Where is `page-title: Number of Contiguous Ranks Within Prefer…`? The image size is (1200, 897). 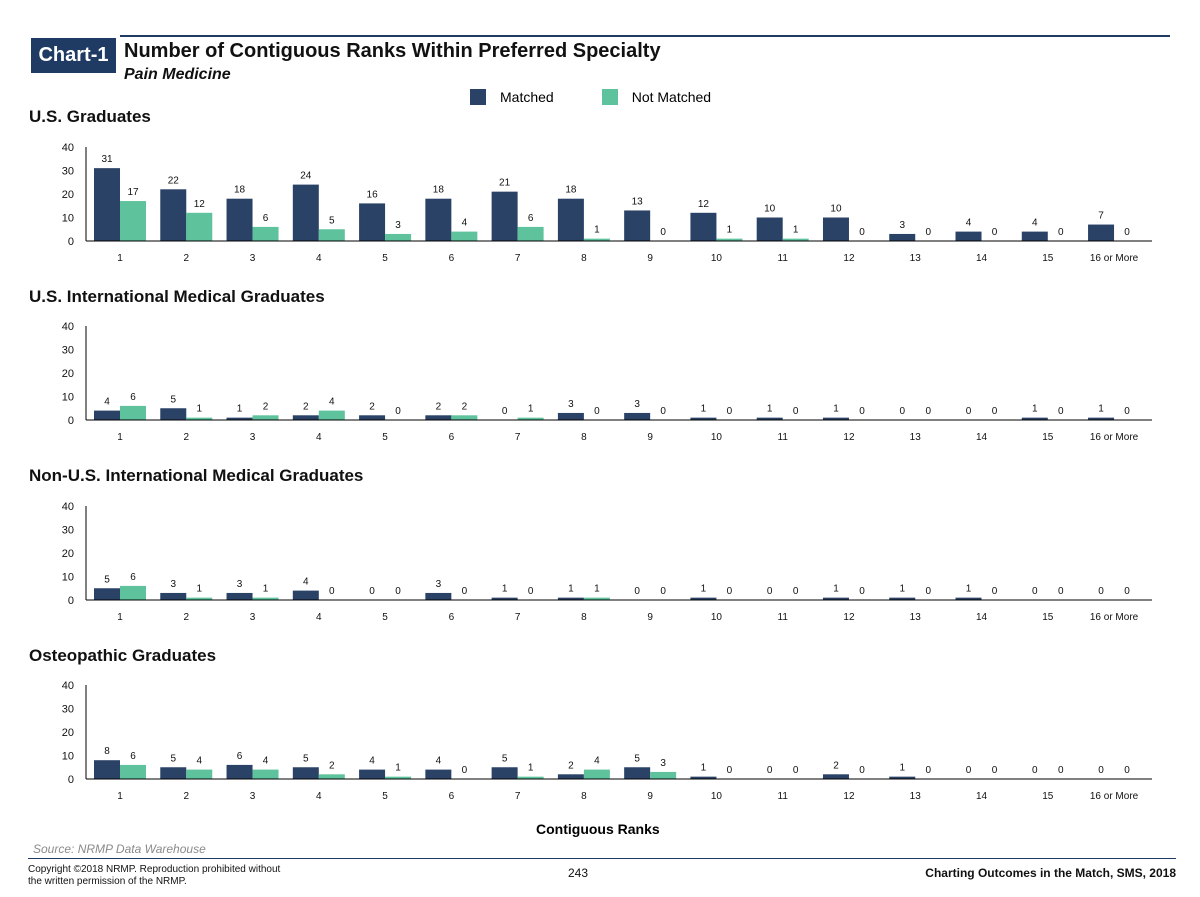
page-title: Number of Contiguous Ranks Within Prefer… is located at coordinates (392, 51).